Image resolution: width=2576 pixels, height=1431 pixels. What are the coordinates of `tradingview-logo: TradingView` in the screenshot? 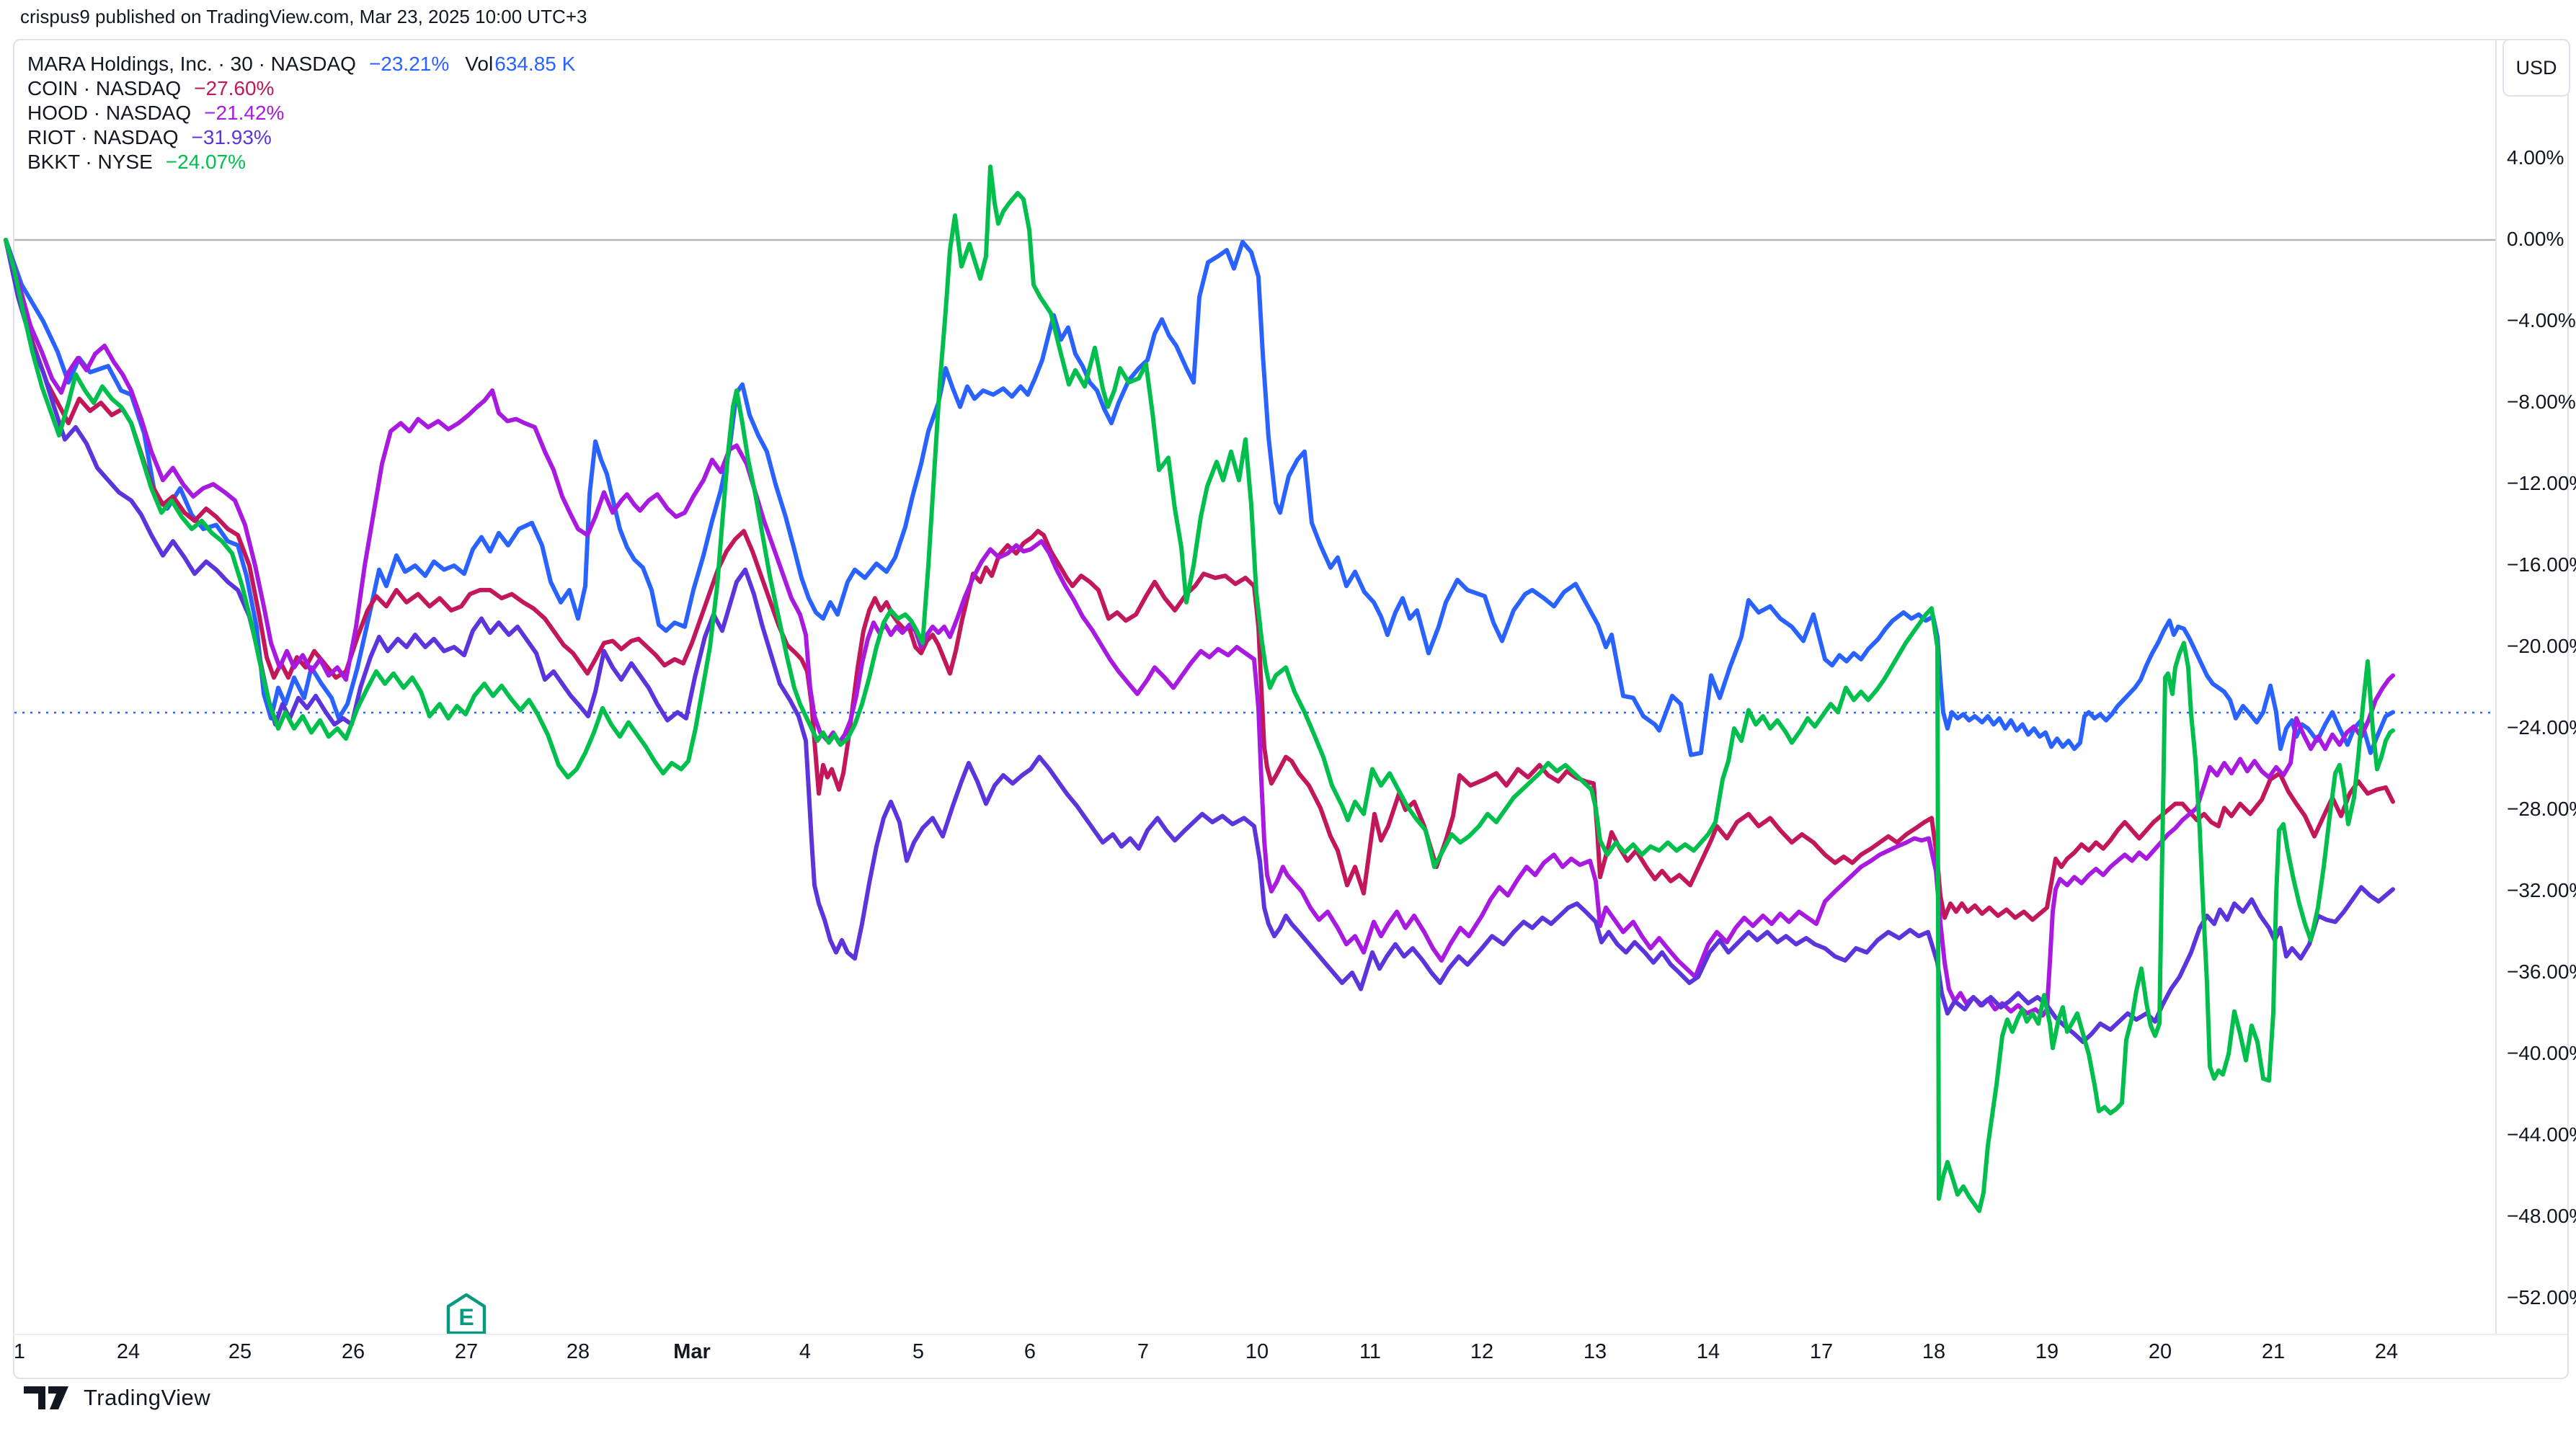 It's located at (116, 1398).